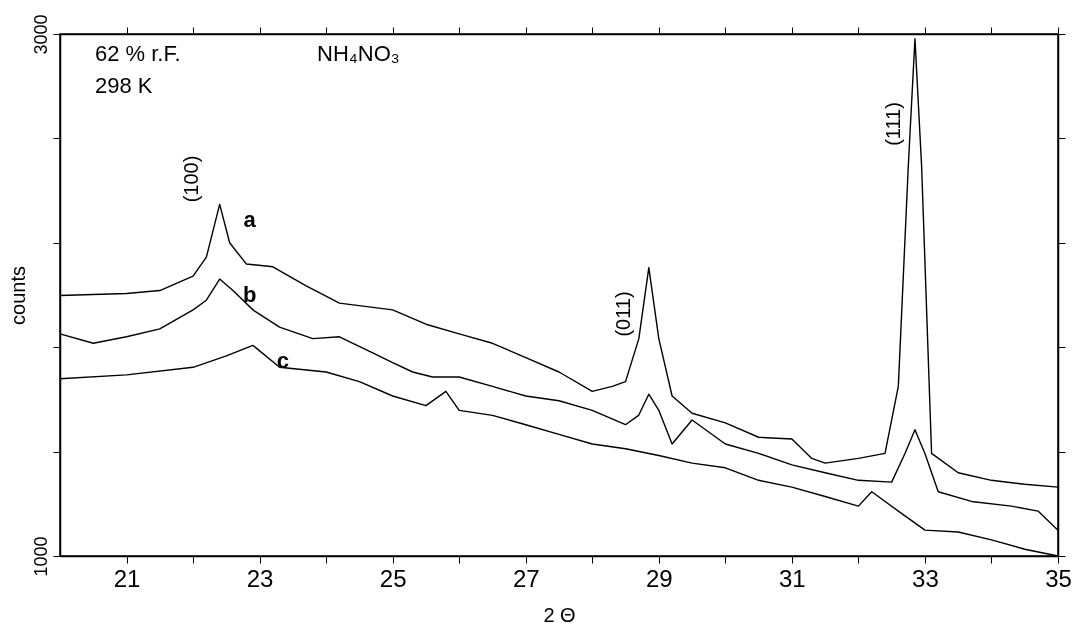  Describe the element at coordinates (893, 124) in the screenshot. I see `annotation: (111)` at that location.